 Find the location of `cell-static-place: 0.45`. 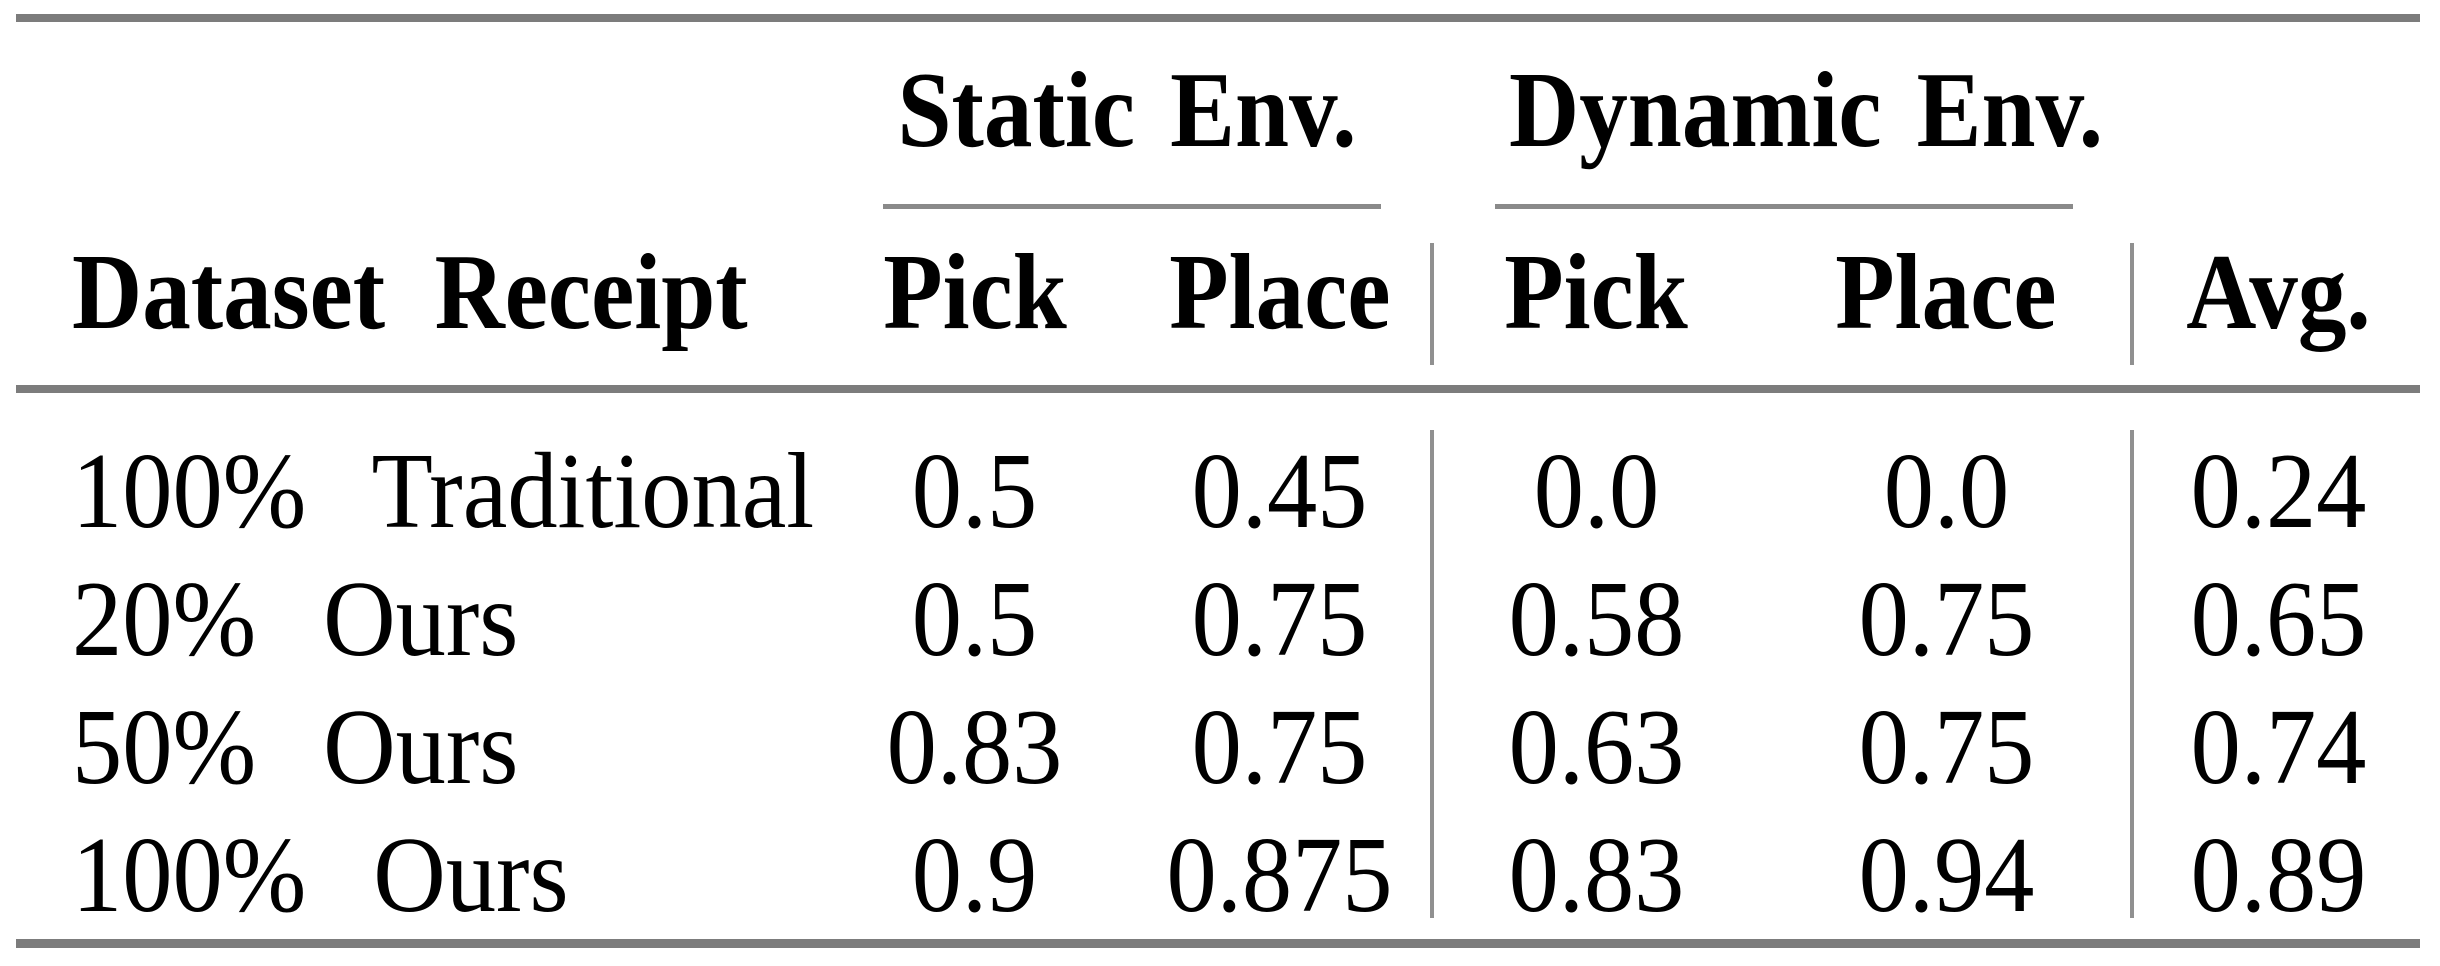

cell-static-place: 0.45 is located at coordinates (1279, 491).